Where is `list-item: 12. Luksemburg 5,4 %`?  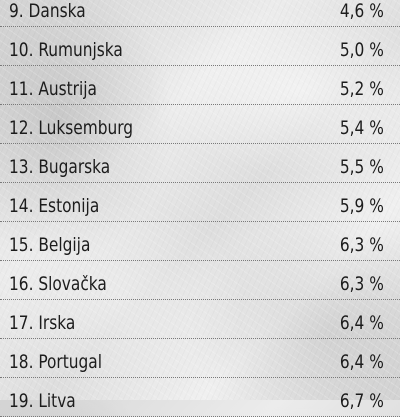
list-item: 12. Luksemburg 5,4 % is located at coordinates (200, 124).